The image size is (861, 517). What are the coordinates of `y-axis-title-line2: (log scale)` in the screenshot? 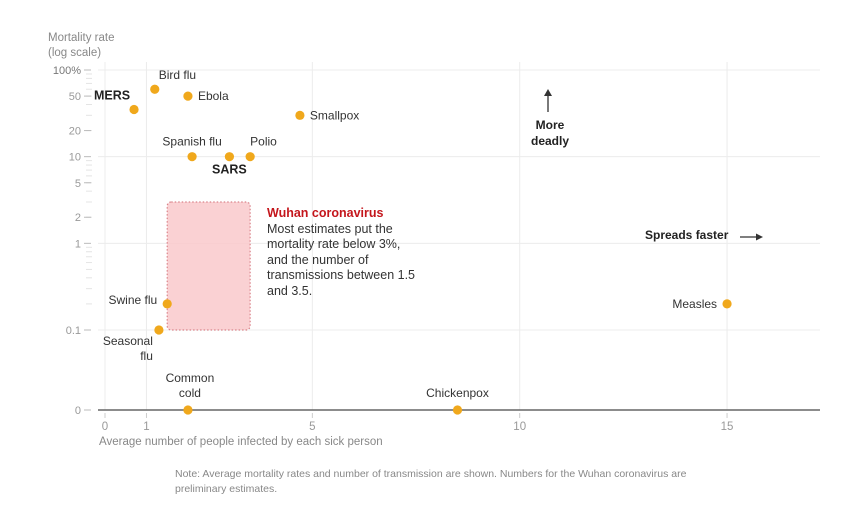 It's located at (75, 53).